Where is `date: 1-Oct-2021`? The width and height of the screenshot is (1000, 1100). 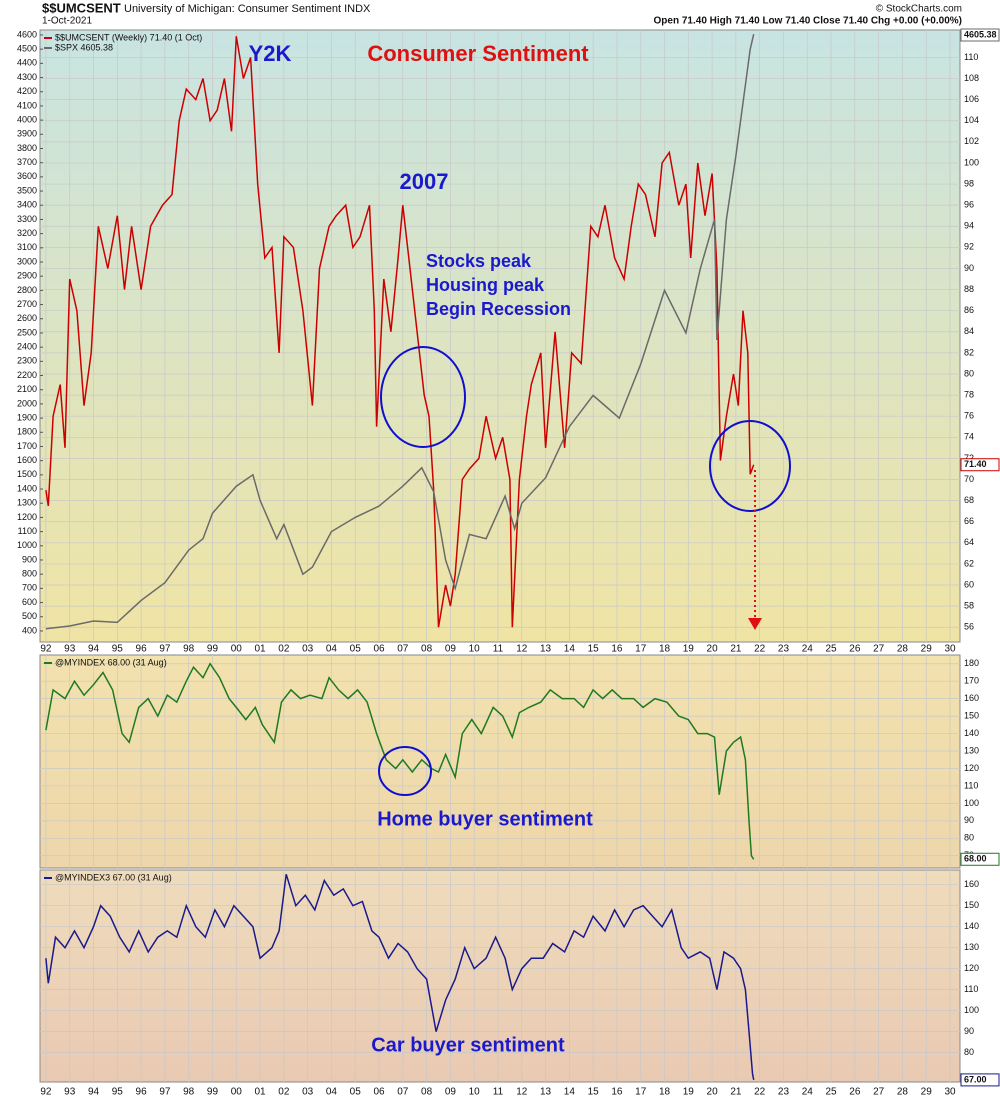
date: 1-Oct-2021 is located at coordinates (67, 21).